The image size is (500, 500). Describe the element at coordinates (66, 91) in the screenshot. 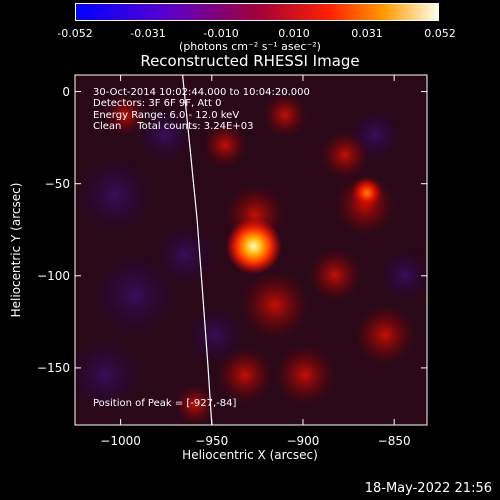

I see `y-tick-label: 0` at that location.